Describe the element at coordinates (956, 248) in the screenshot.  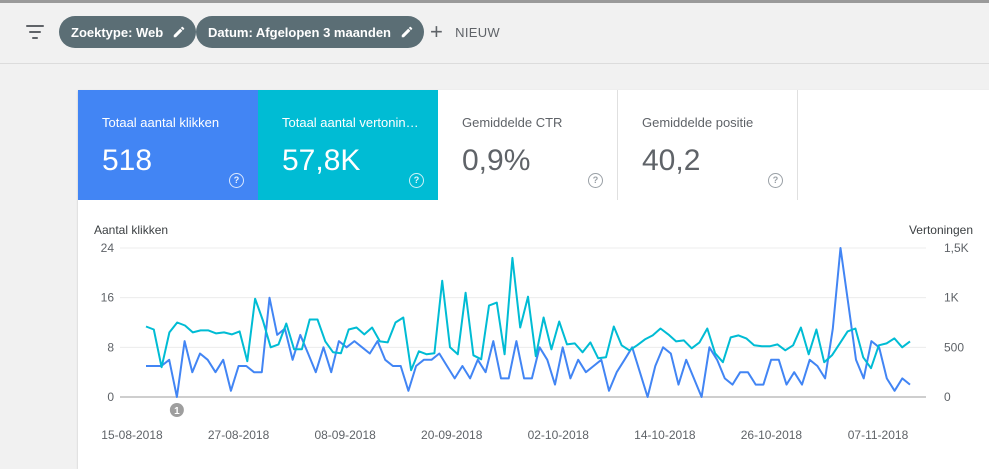
I see `right-tick-label: 1,5K` at that location.